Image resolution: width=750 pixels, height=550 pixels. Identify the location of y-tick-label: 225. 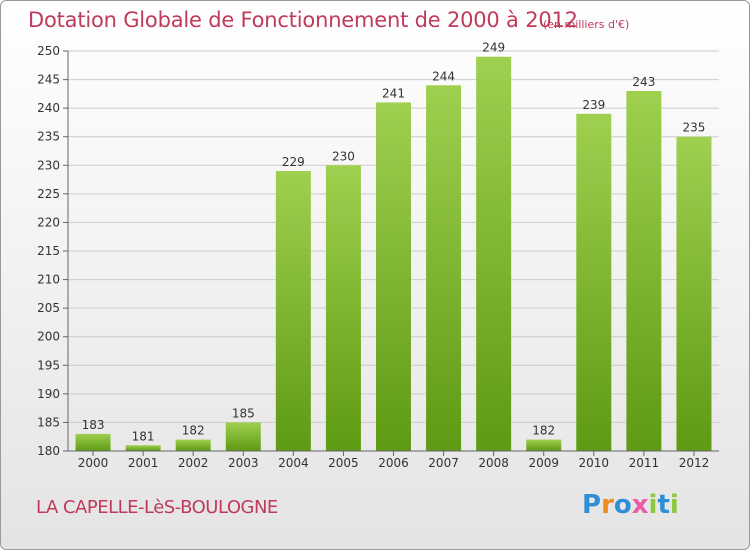
(48, 194).